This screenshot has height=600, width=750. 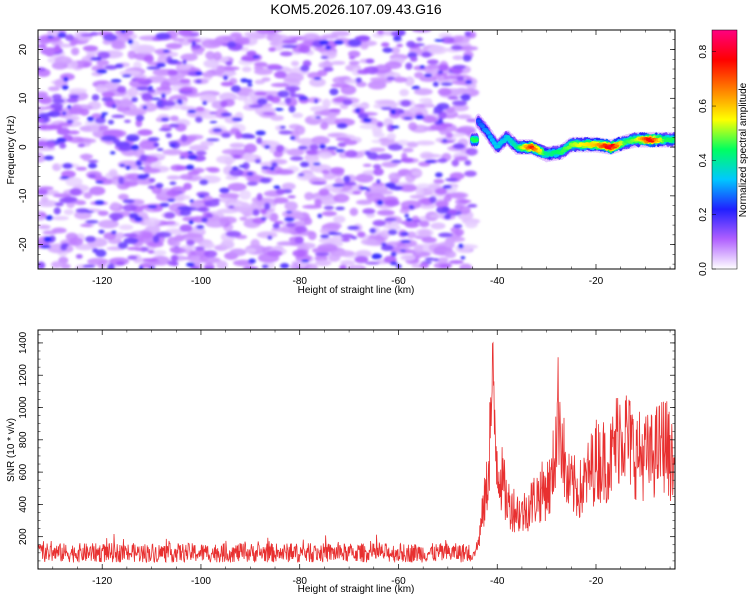 I want to click on colorbar-label: Normalized spectral amplitude, so click(x=743, y=149).